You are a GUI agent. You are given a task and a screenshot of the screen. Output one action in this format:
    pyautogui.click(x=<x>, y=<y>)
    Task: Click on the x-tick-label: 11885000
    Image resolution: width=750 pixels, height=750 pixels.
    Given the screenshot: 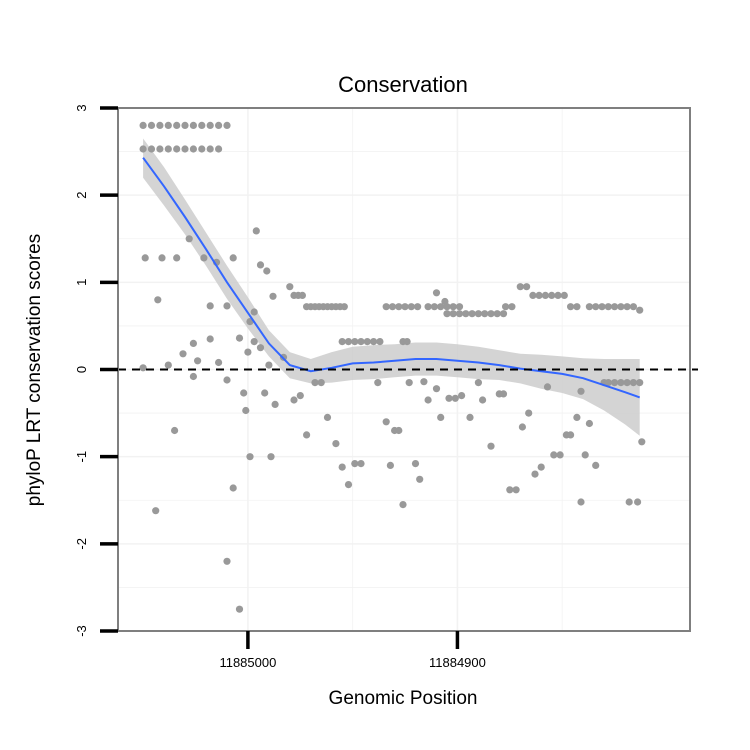 What is the action you would take?
    pyautogui.click(x=247, y=662)
    